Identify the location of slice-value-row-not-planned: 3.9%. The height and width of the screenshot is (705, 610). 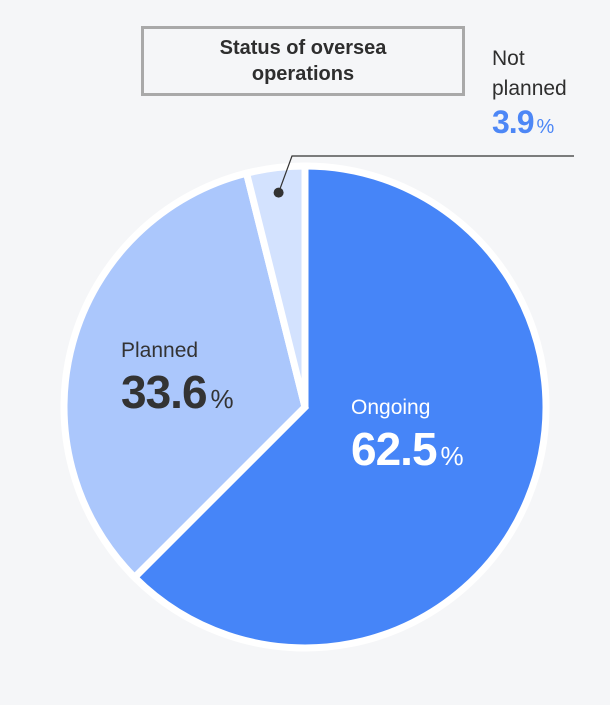
(542, 122).